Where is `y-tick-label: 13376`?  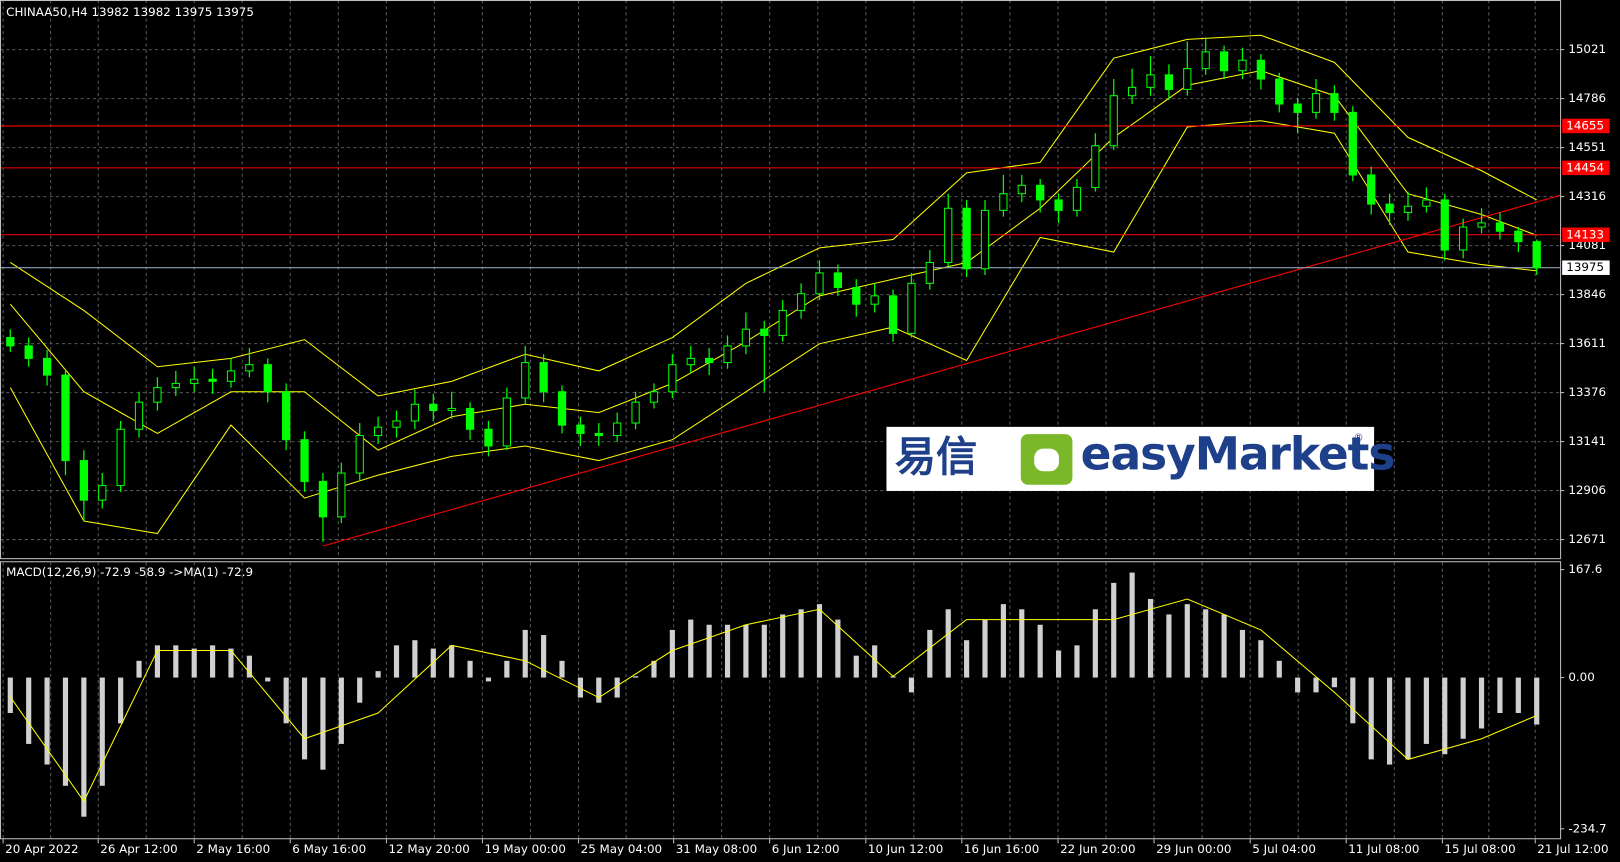 y-tick-label: 13376 is located at coordinates (1587, 392).